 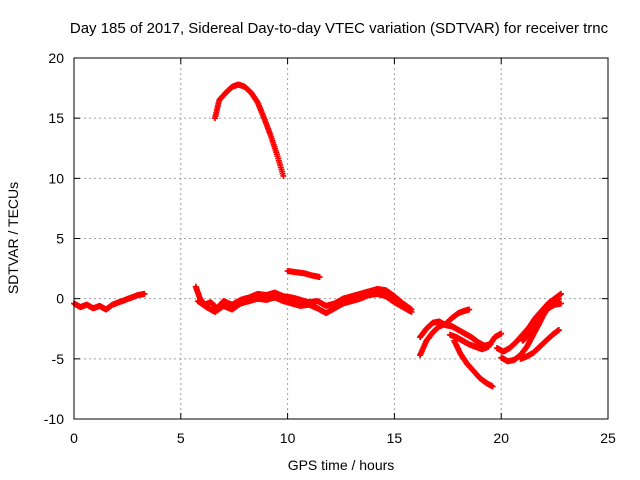 What do you see at coordinates (501, 438) in the screenshot?
I see `x-tick-label: 20` at bounding box center [501, 438].